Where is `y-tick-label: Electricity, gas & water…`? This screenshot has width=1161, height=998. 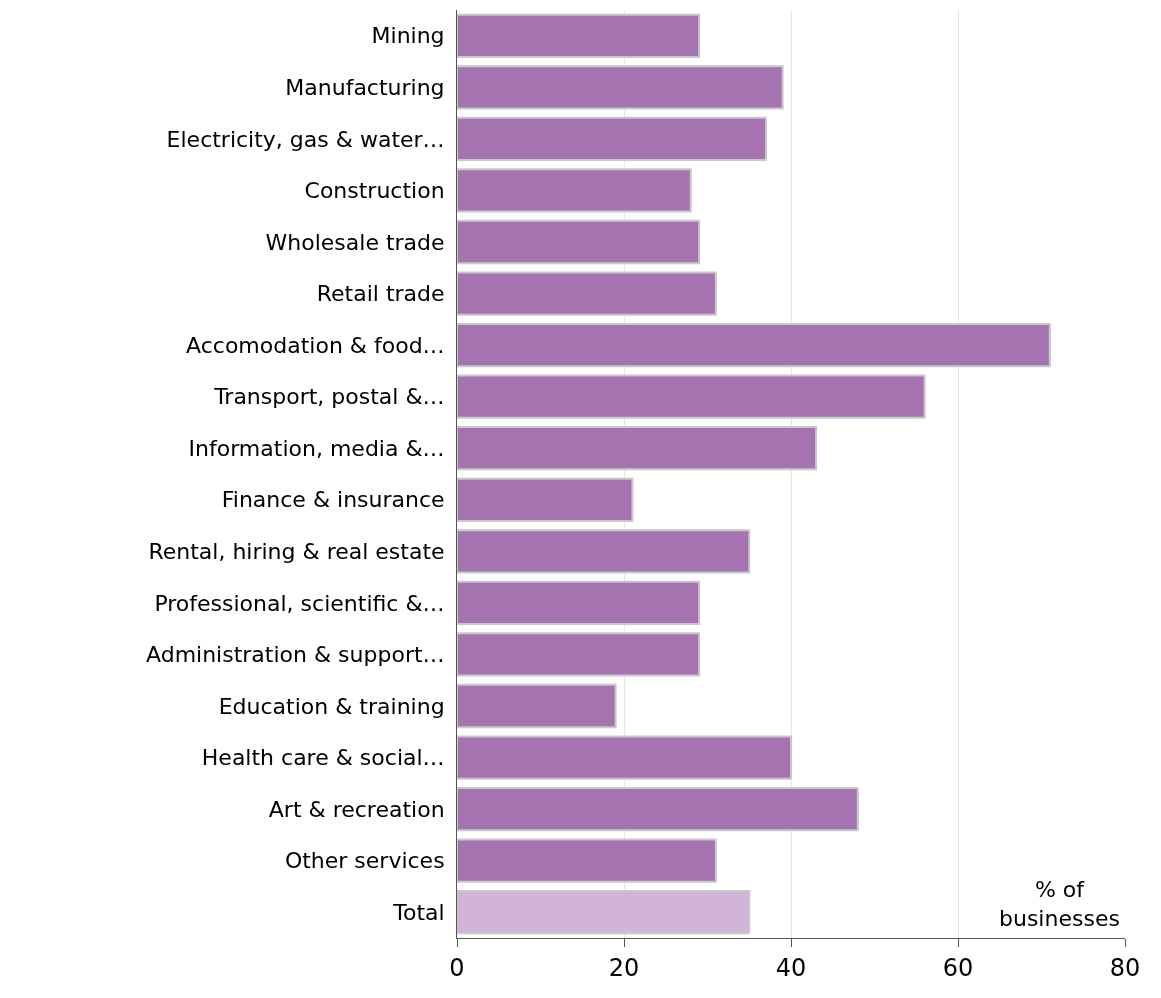 y-tick-label: Electricity, gas & water… is located at coordinates (309, 139).